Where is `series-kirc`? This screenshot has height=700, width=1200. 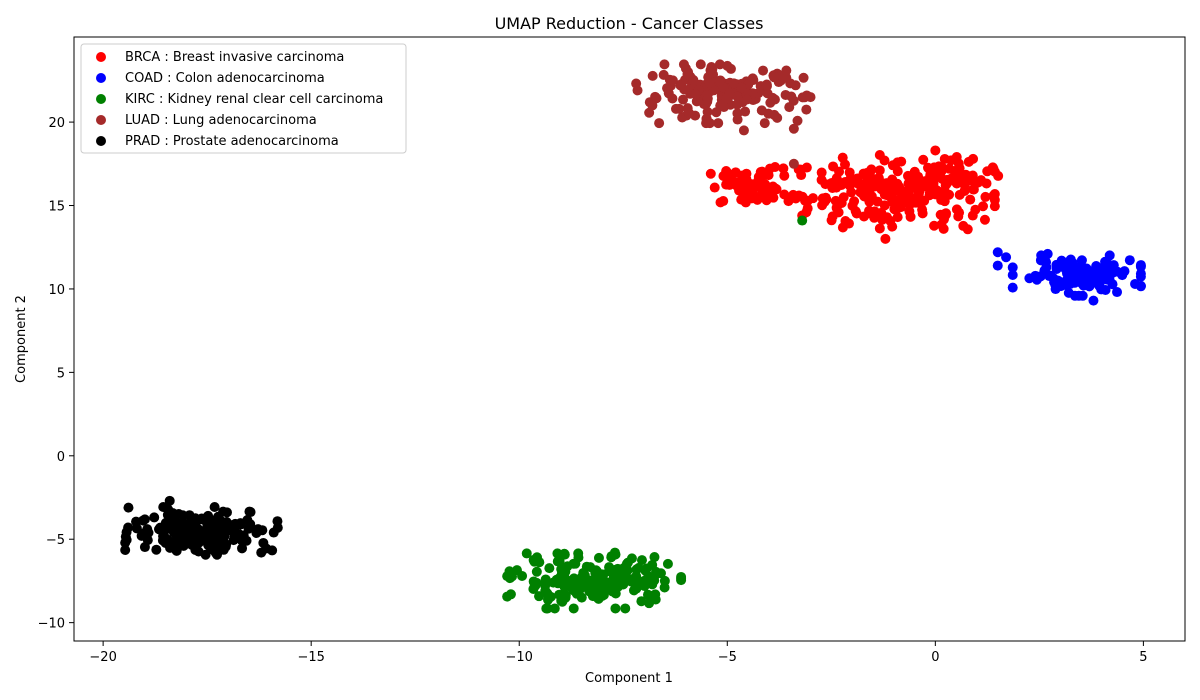
series-kirc is located at coordinates (655, 414).